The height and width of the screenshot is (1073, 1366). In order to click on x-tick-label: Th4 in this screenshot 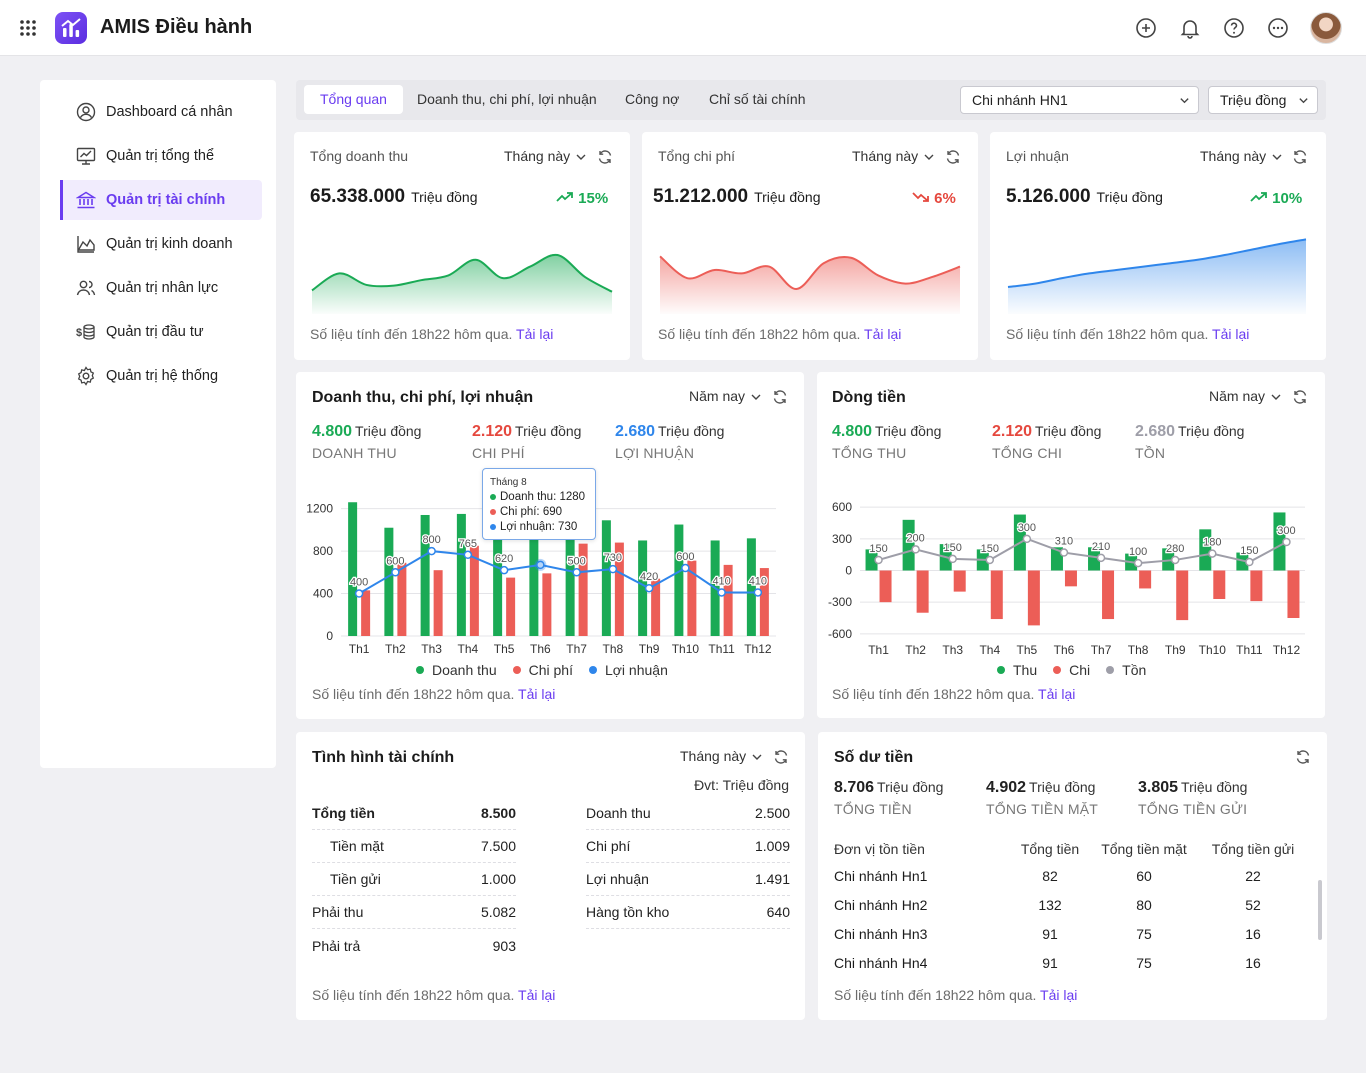, I will do `click(468, 649)`.